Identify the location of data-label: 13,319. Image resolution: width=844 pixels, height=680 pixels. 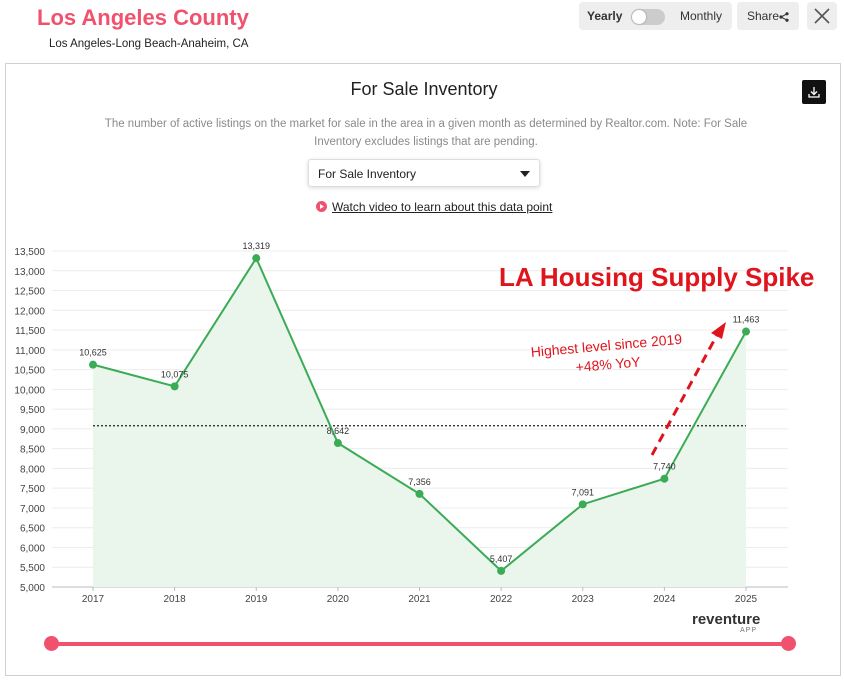
(256, 246).